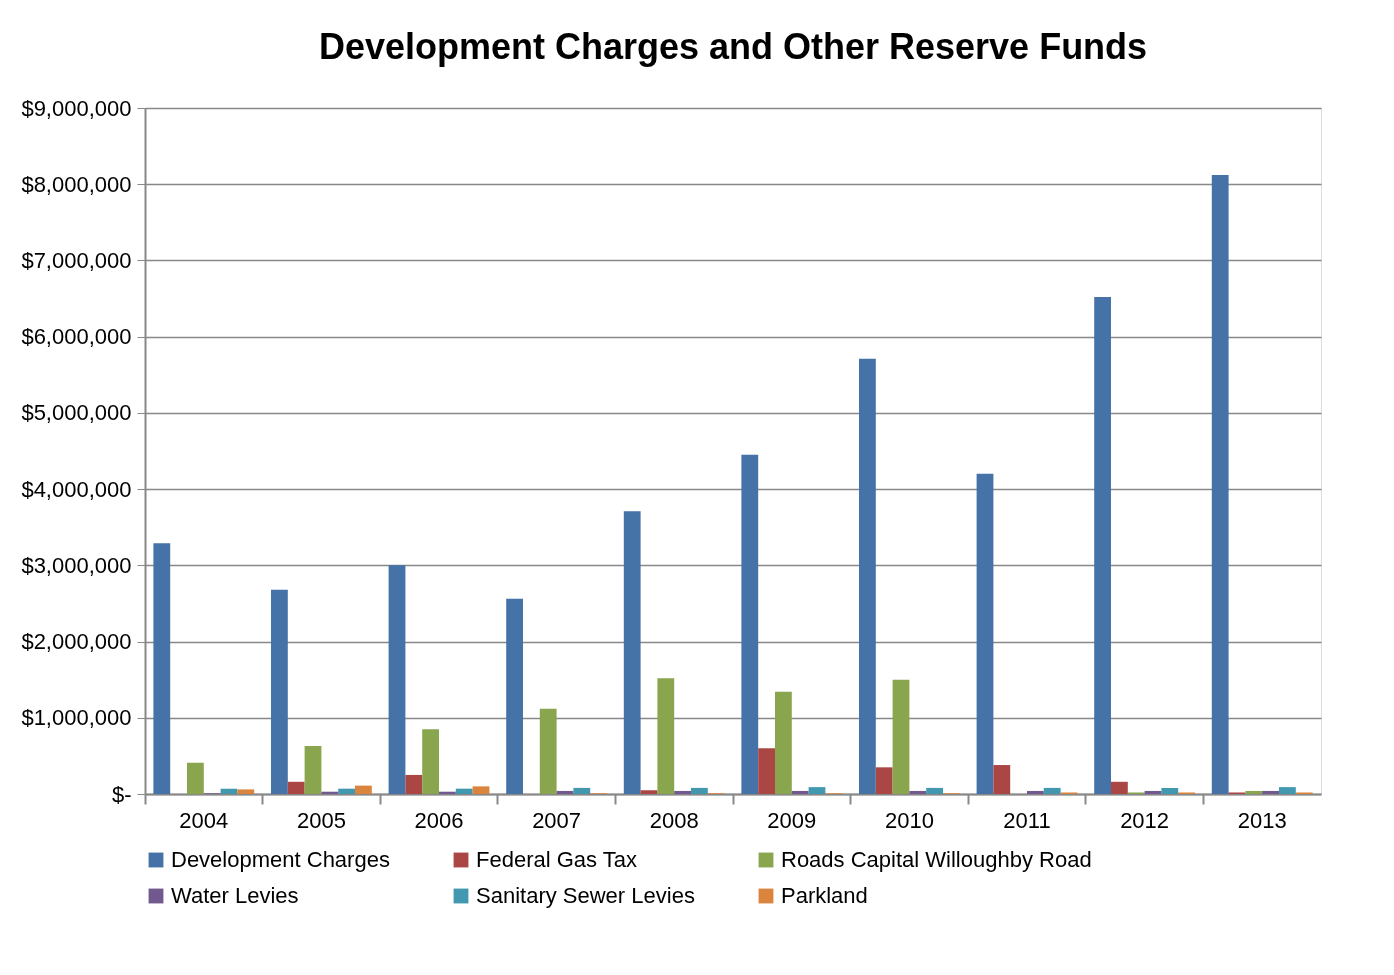  I want to click on y-tick-label: $2,000,000, so click(76, 642).